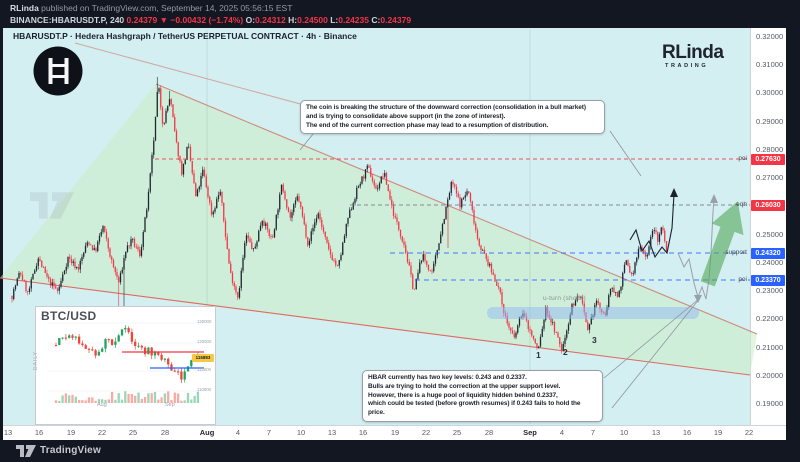 The width and height of the screenshot is (800, 462). What do you see at coordinates (52, 205) in the screenshot?
I see `tv-chart-watermark-icon` at bounding box center [52, 205].